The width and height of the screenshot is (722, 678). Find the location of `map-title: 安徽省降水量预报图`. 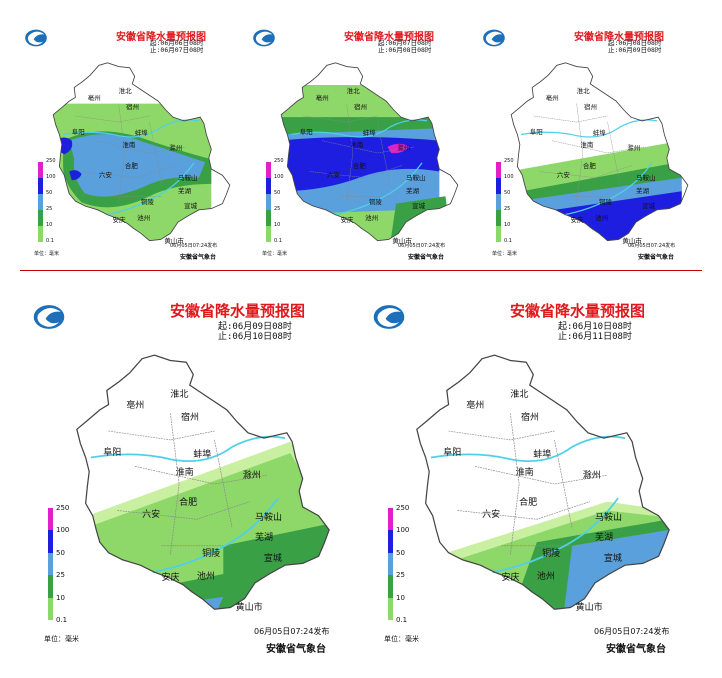

map-title: 安徽省降水量预报图 is located at coordinates (619, 37).